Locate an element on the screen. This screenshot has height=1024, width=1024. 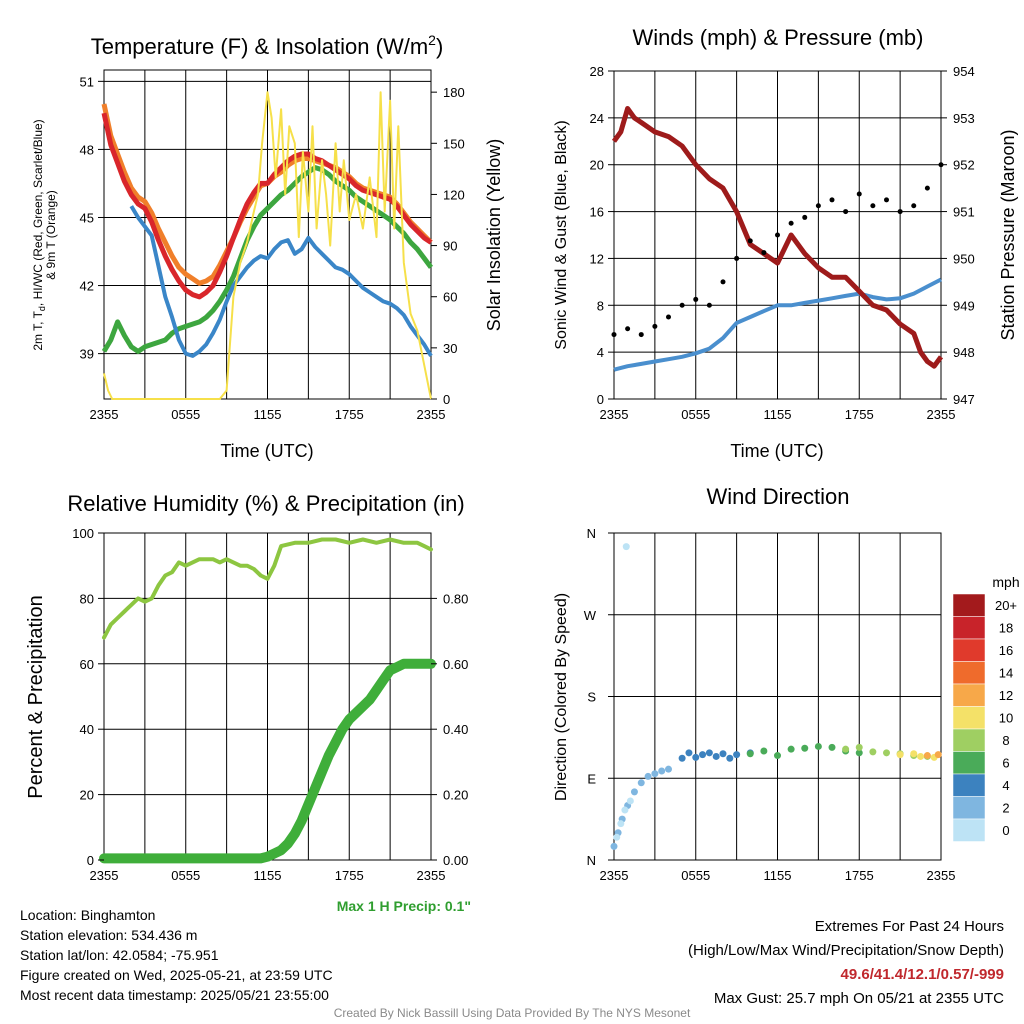
wind-y2tick-label: 950 is located at coordinates (964, 258).